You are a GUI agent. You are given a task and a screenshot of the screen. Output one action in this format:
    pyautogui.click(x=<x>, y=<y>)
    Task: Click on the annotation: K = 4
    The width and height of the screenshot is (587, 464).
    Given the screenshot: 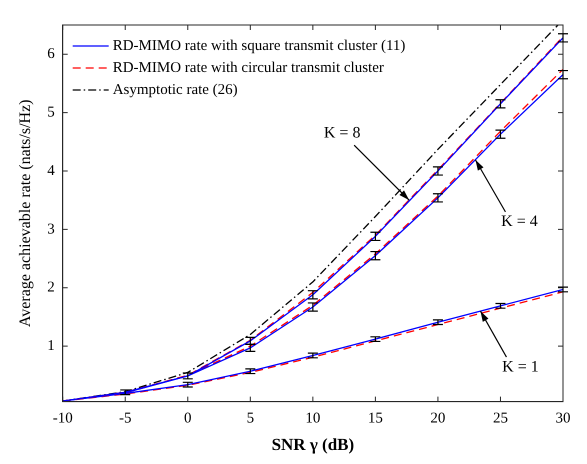 What is the action you would take?
    pyautogui.click(x=519, y=221)
    